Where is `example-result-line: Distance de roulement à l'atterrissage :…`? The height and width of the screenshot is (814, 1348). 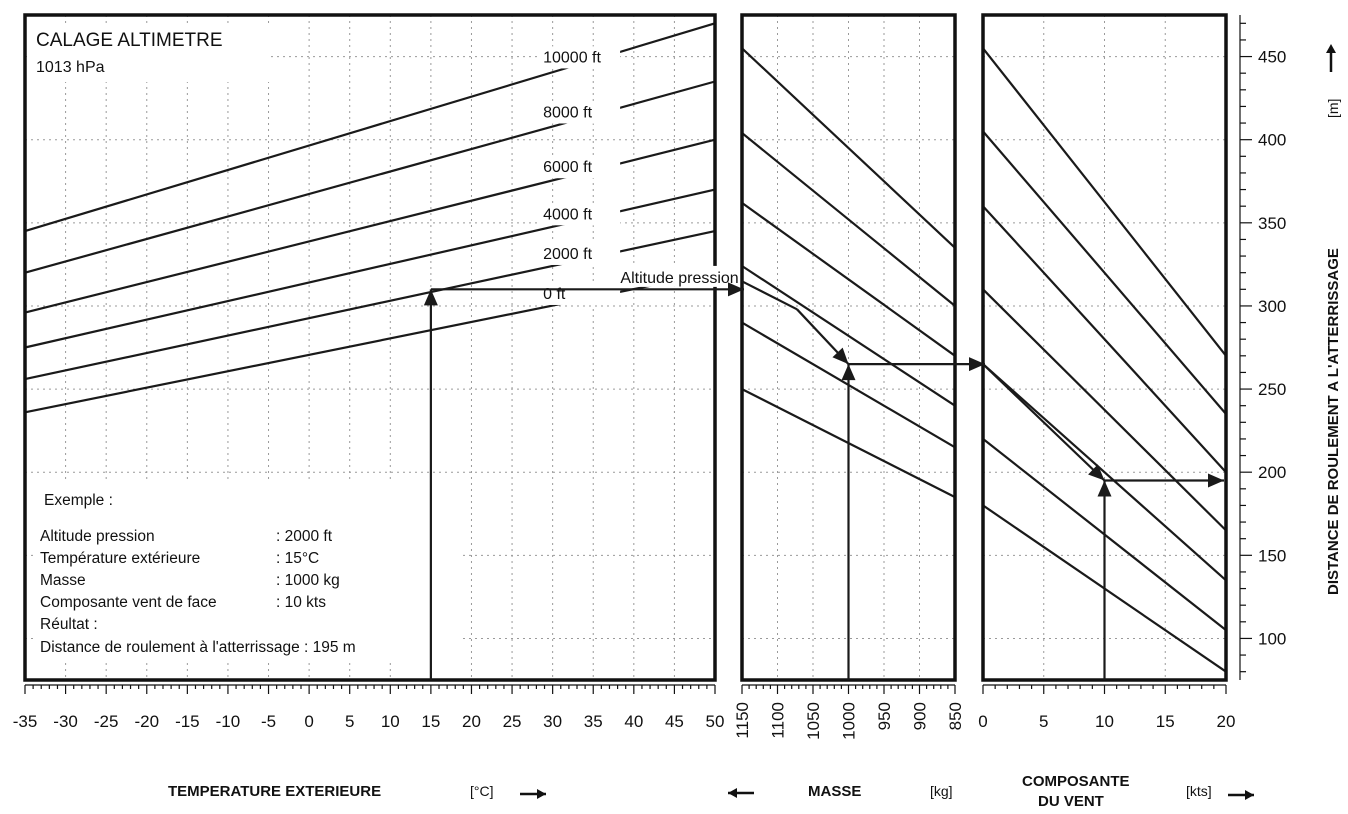 example-result-line: Distance de roulement à l'atterrissage :… is located at coordinates (198, 647).